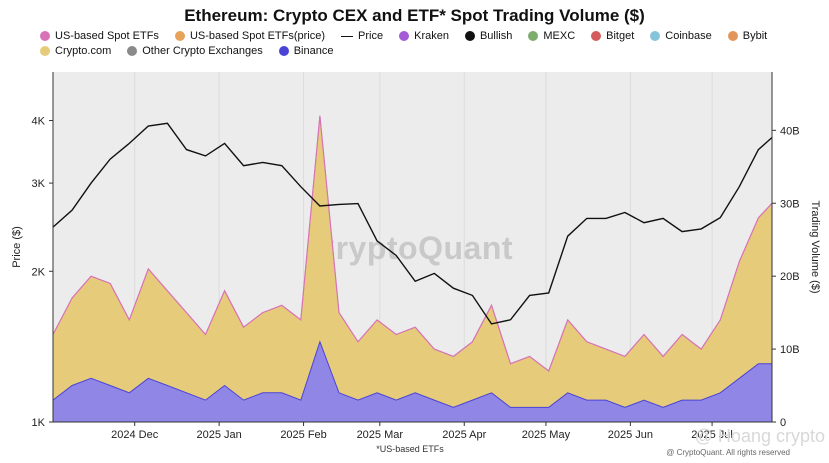  What do you see at coordinates (546, 435) in the screenshot?
I see `x-tick-label: 2025 May` at bounding box center [546, 435].